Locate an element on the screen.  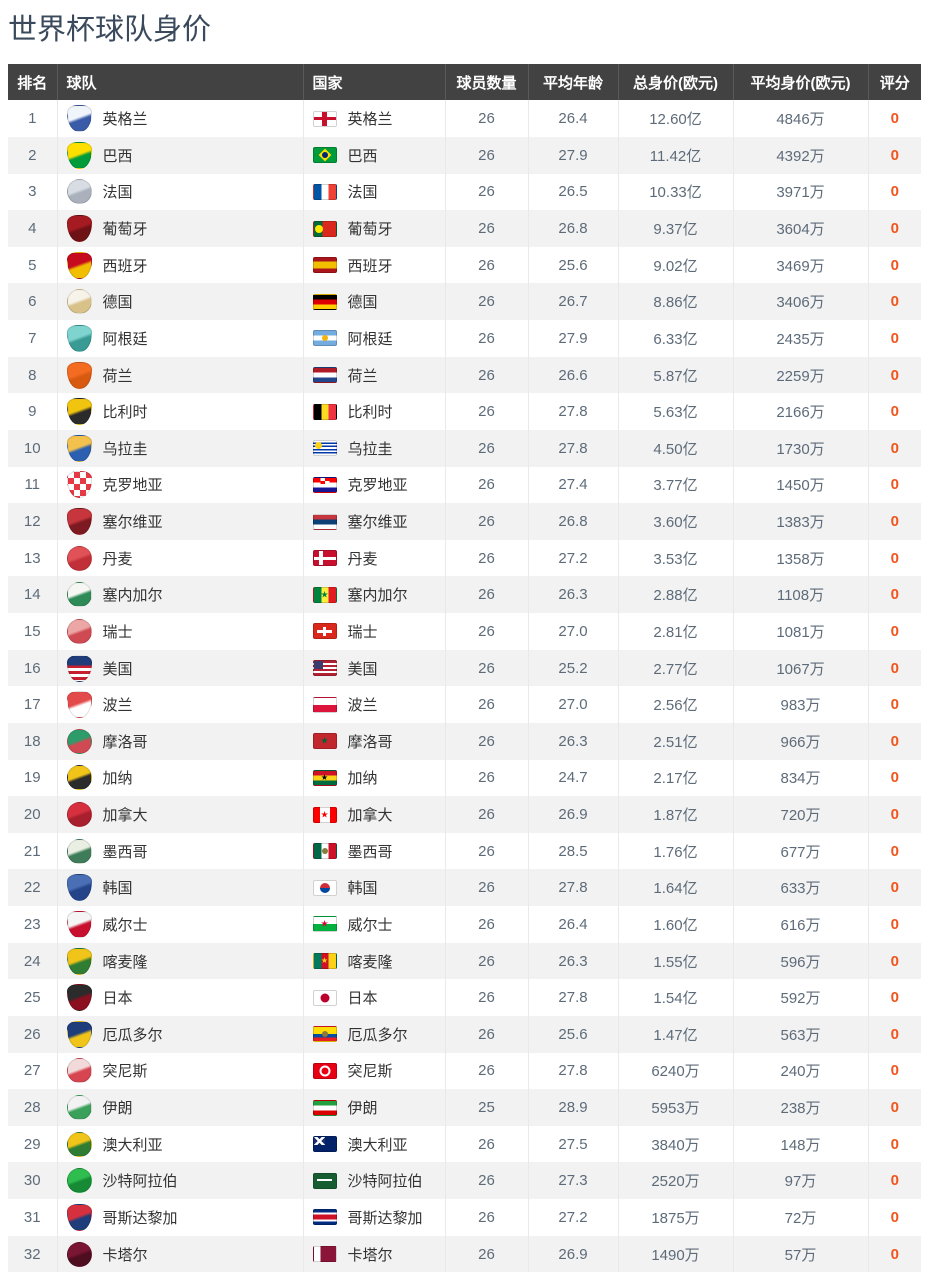
country-name: 克罗地亚 is located at coordinates (377, 486).